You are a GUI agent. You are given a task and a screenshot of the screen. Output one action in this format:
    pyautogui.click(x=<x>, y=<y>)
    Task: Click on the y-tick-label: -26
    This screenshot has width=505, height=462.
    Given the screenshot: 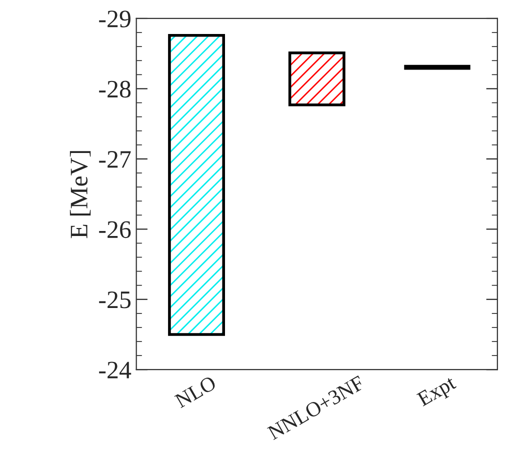 What is the action you would take?
    pyautogui.click(x=115, y=229)
    